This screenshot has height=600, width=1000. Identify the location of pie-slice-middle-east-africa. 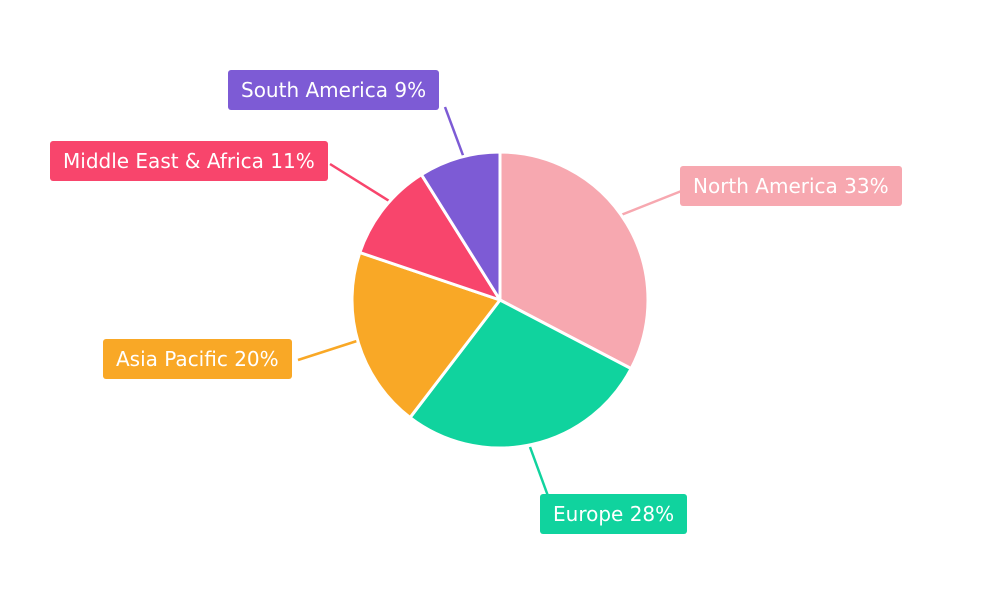
(430, 237).